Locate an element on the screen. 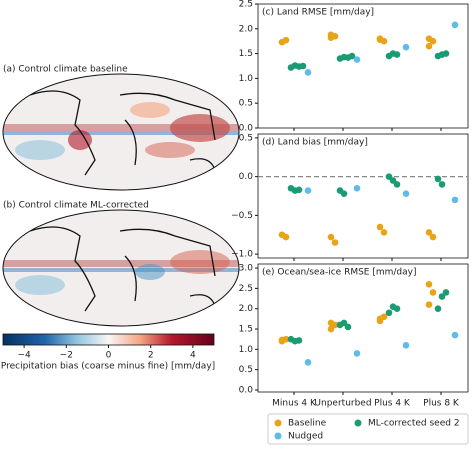 The height and width of the screenshot is (451, 474). map-title: (b) Control climate ML-corrected is located at coordinates (76, 206).